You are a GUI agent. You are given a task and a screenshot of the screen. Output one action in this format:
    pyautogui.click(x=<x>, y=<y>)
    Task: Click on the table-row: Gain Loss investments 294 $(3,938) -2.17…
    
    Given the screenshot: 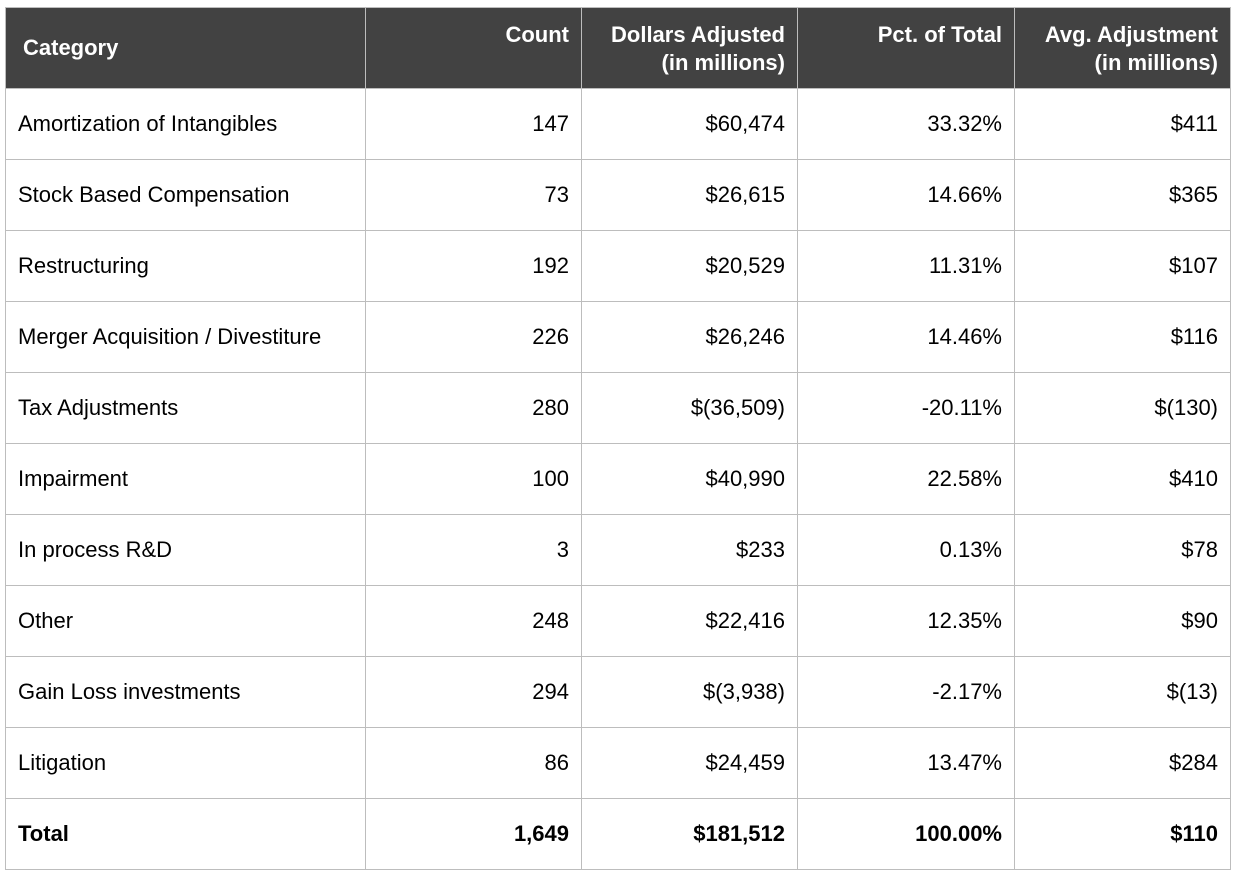 What is the action you would take?
    pyautogui.click(x=618, y=692)
    